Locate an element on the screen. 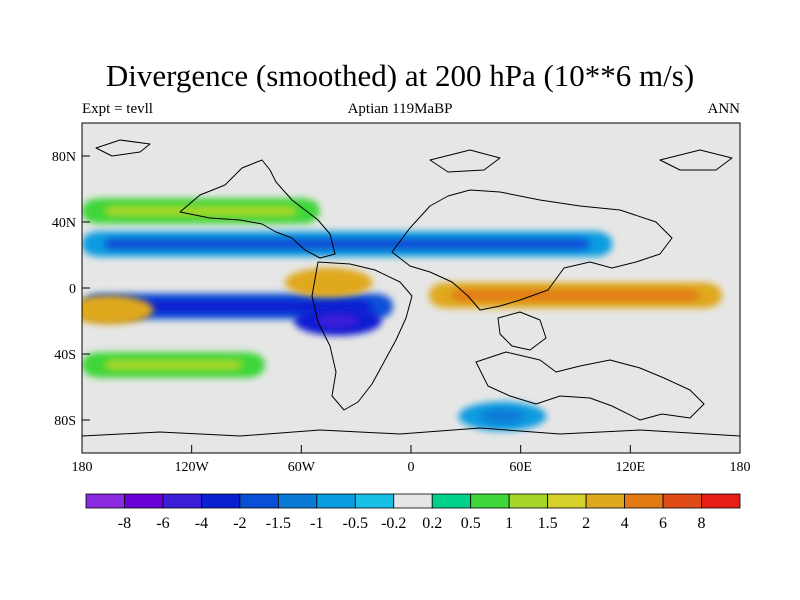  colorbar-label: 1.5 is located at coordinates (548, 523).